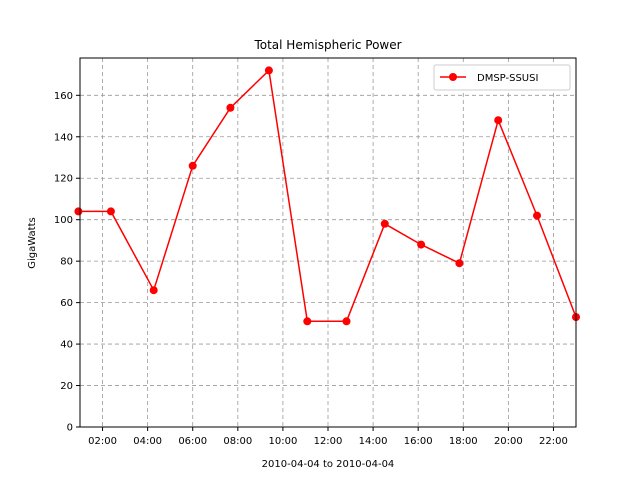 The width and height of the screenshot is (640, 480). Describe the element at coordinates (63, 137) in the screenshot. I see `y-tick-label: 140` at that location.